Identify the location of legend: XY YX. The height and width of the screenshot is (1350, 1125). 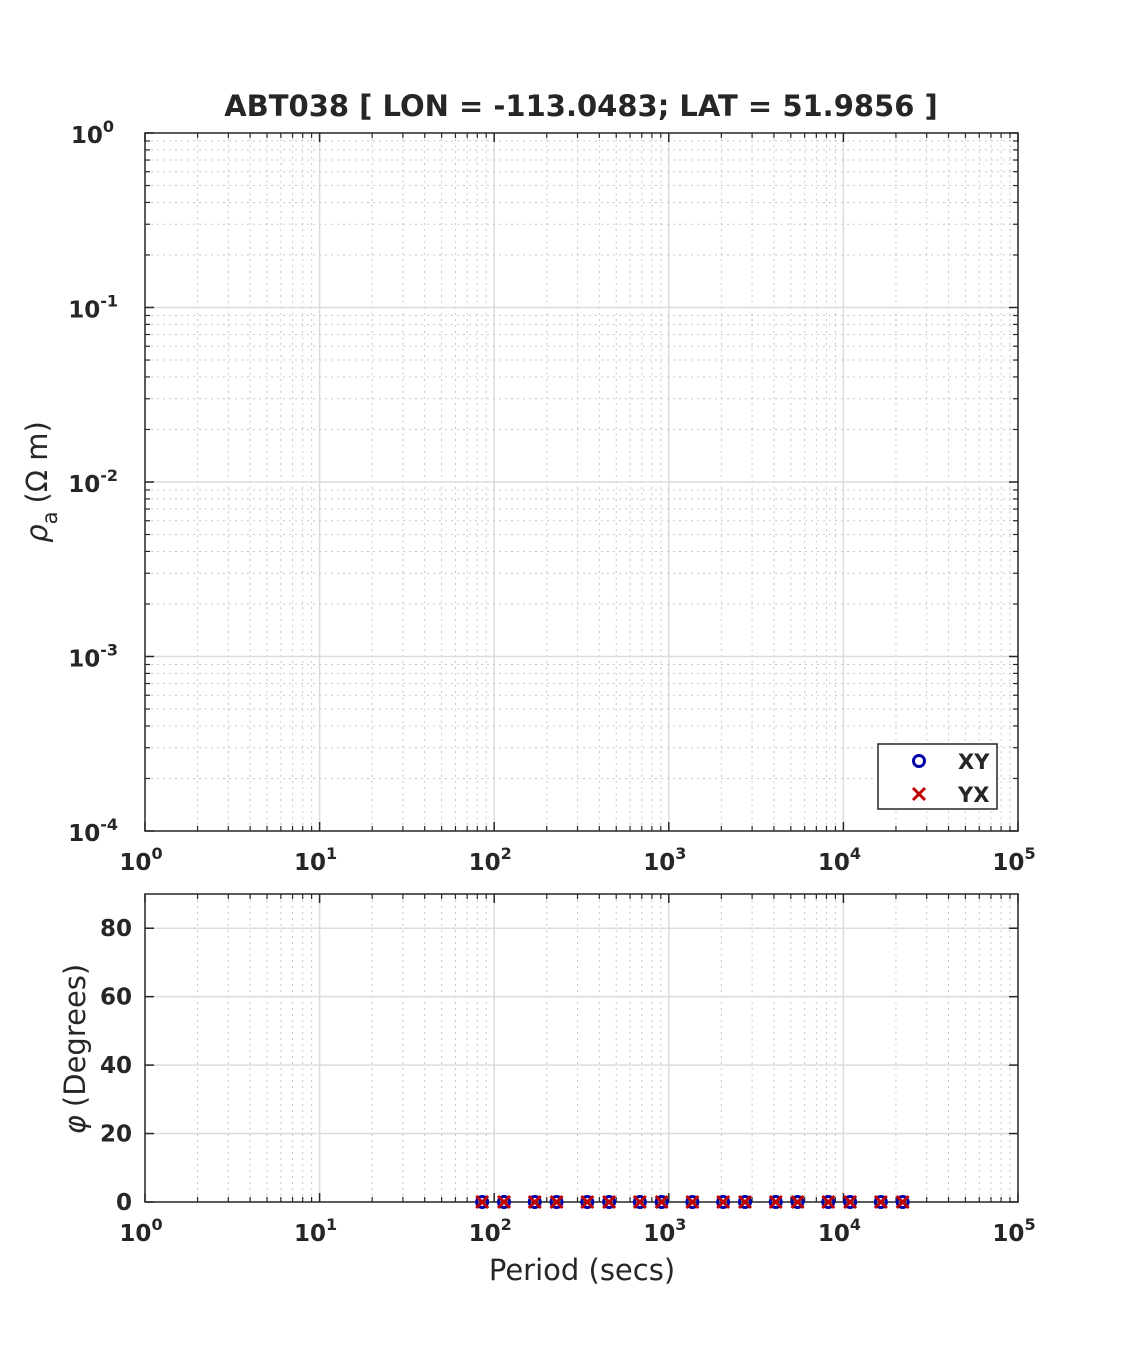
(937, 776).